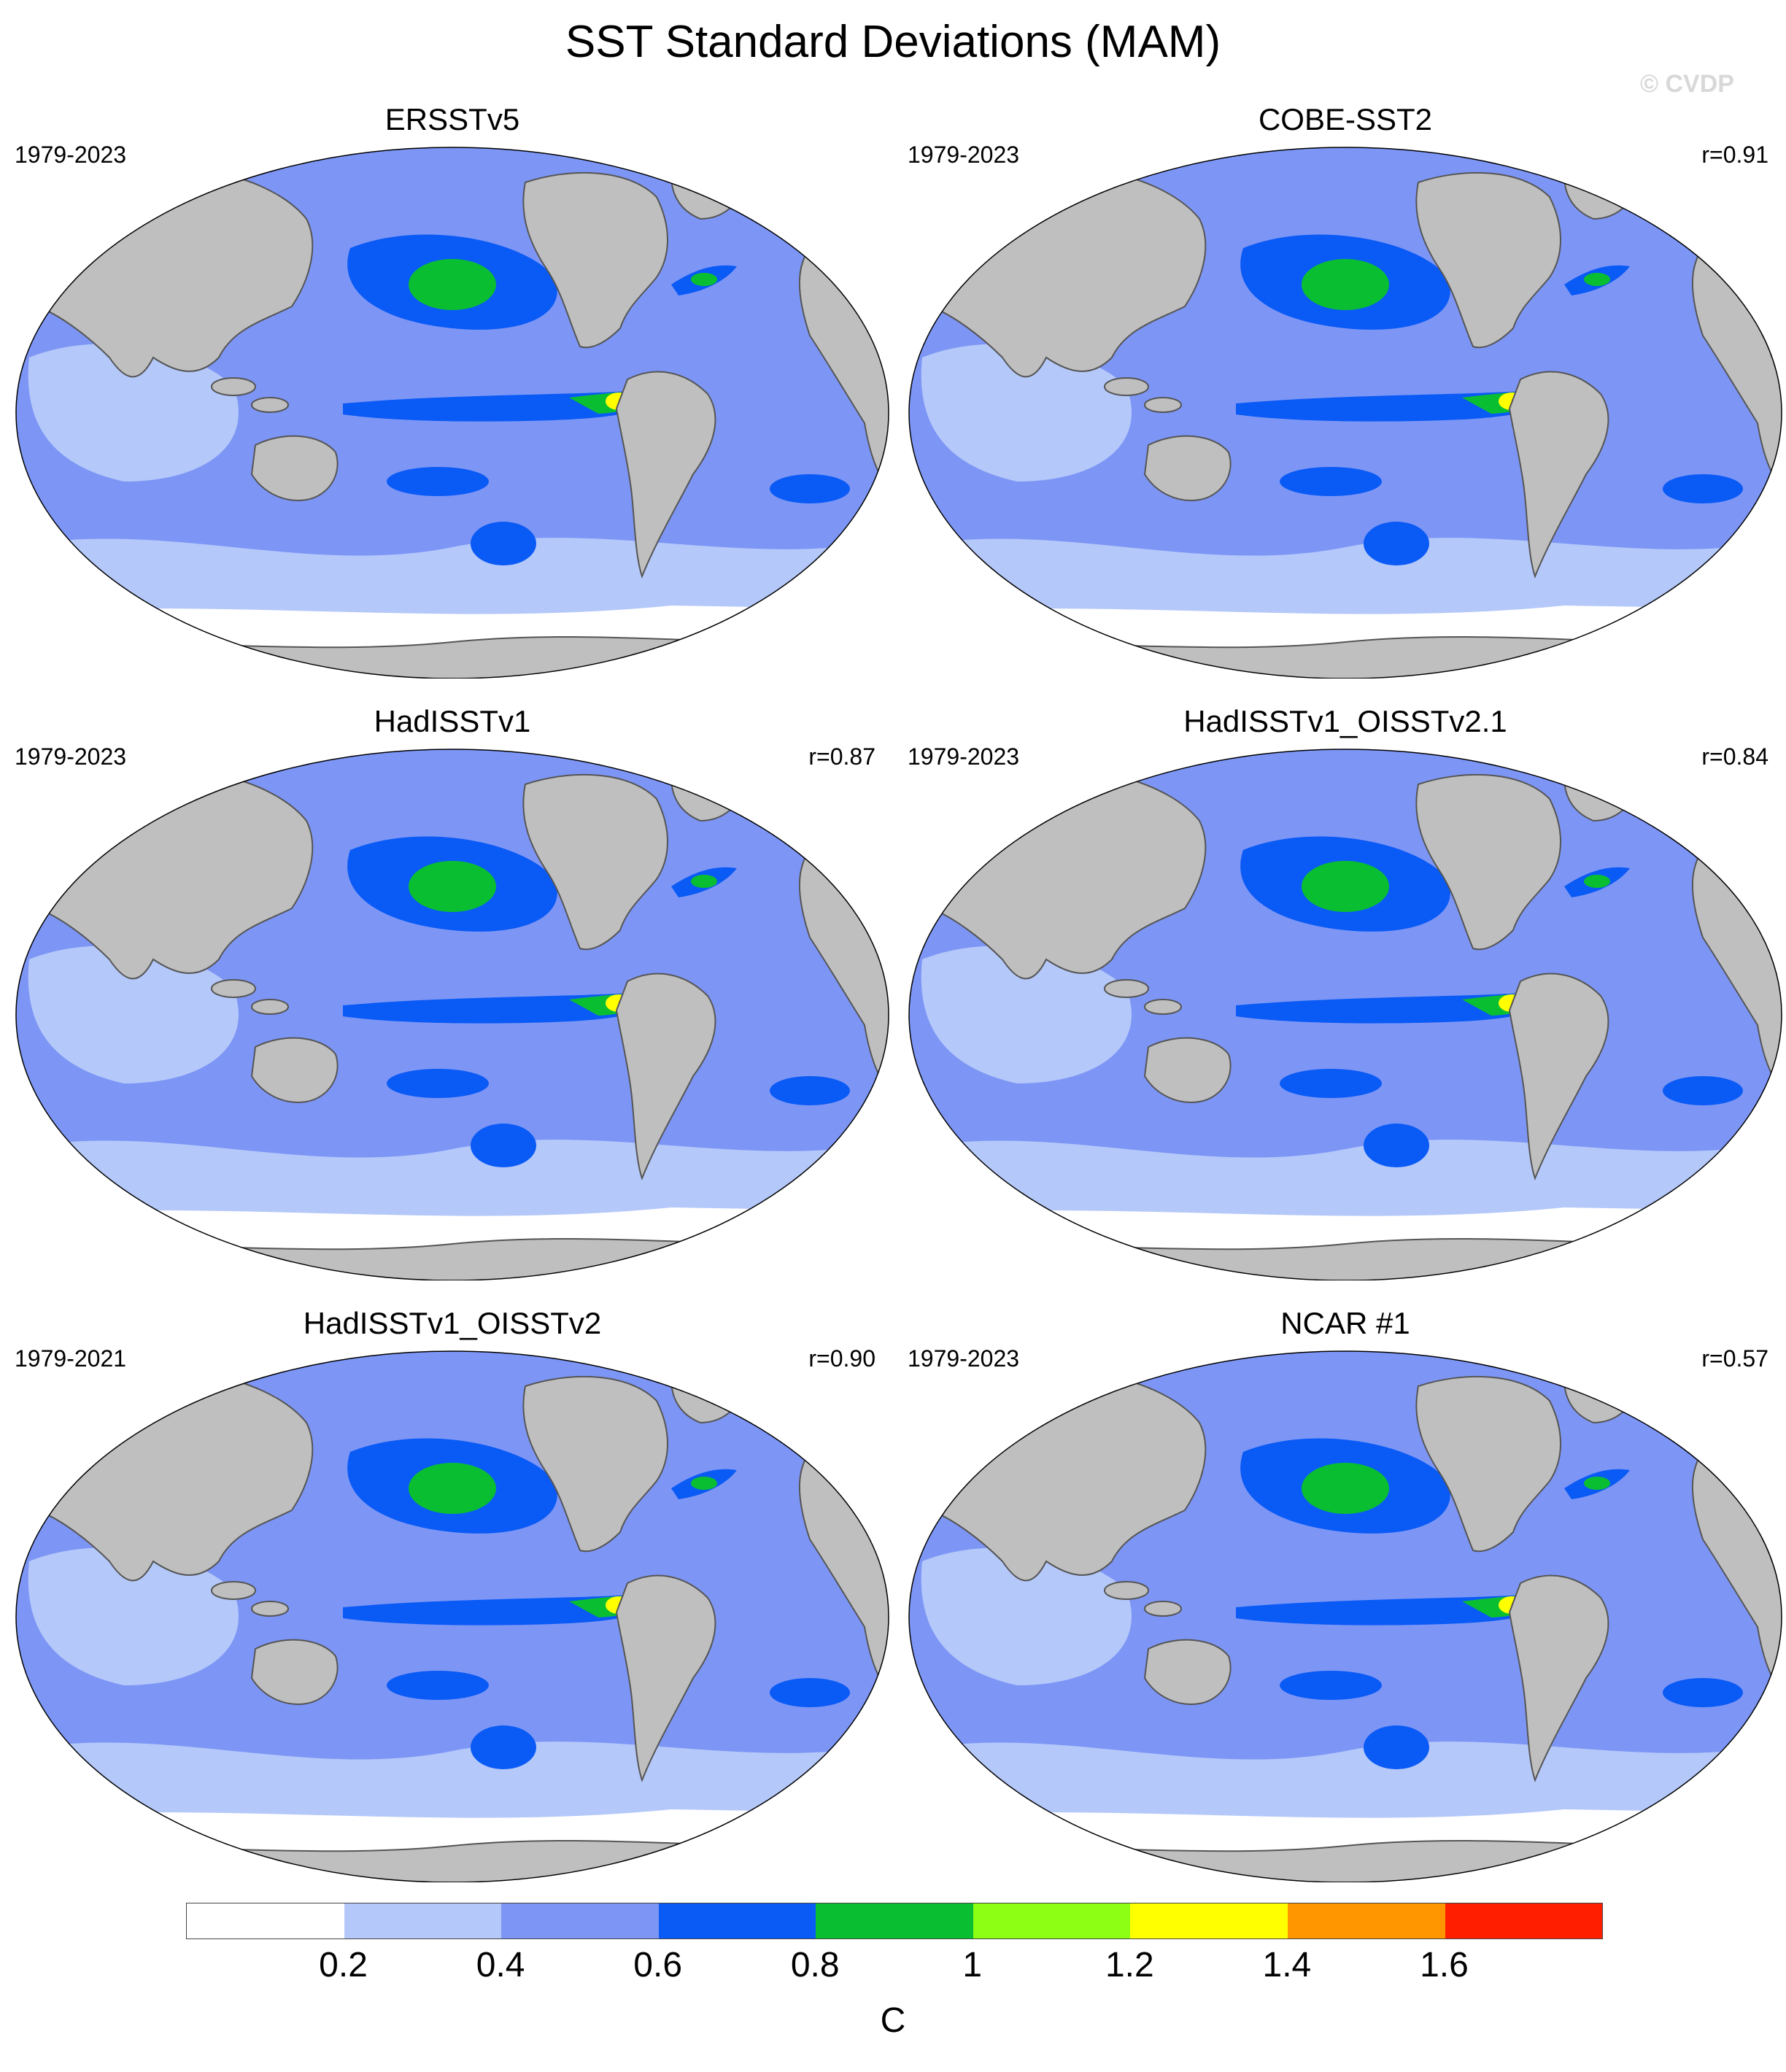  What do you see at coordinates (452, 721) in the screenshot?
I see `panel-title: HadISSTv1` at bounding box center [452, 721].